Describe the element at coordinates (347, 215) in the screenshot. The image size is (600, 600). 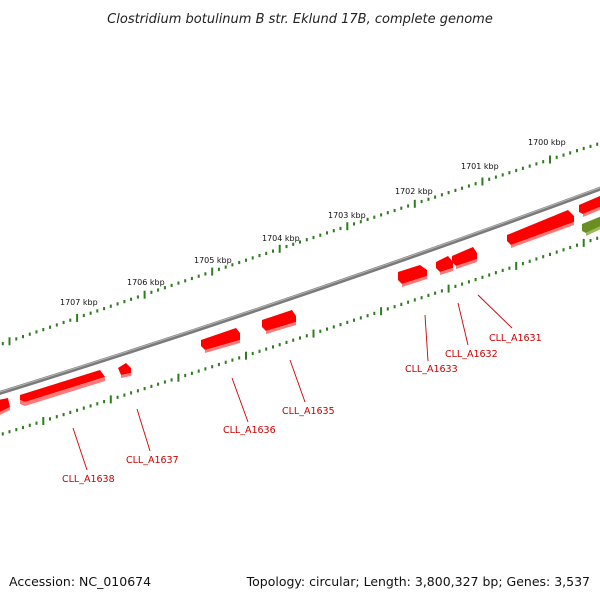
I see `kbp-label-1703: 1703 kbp` at that location.